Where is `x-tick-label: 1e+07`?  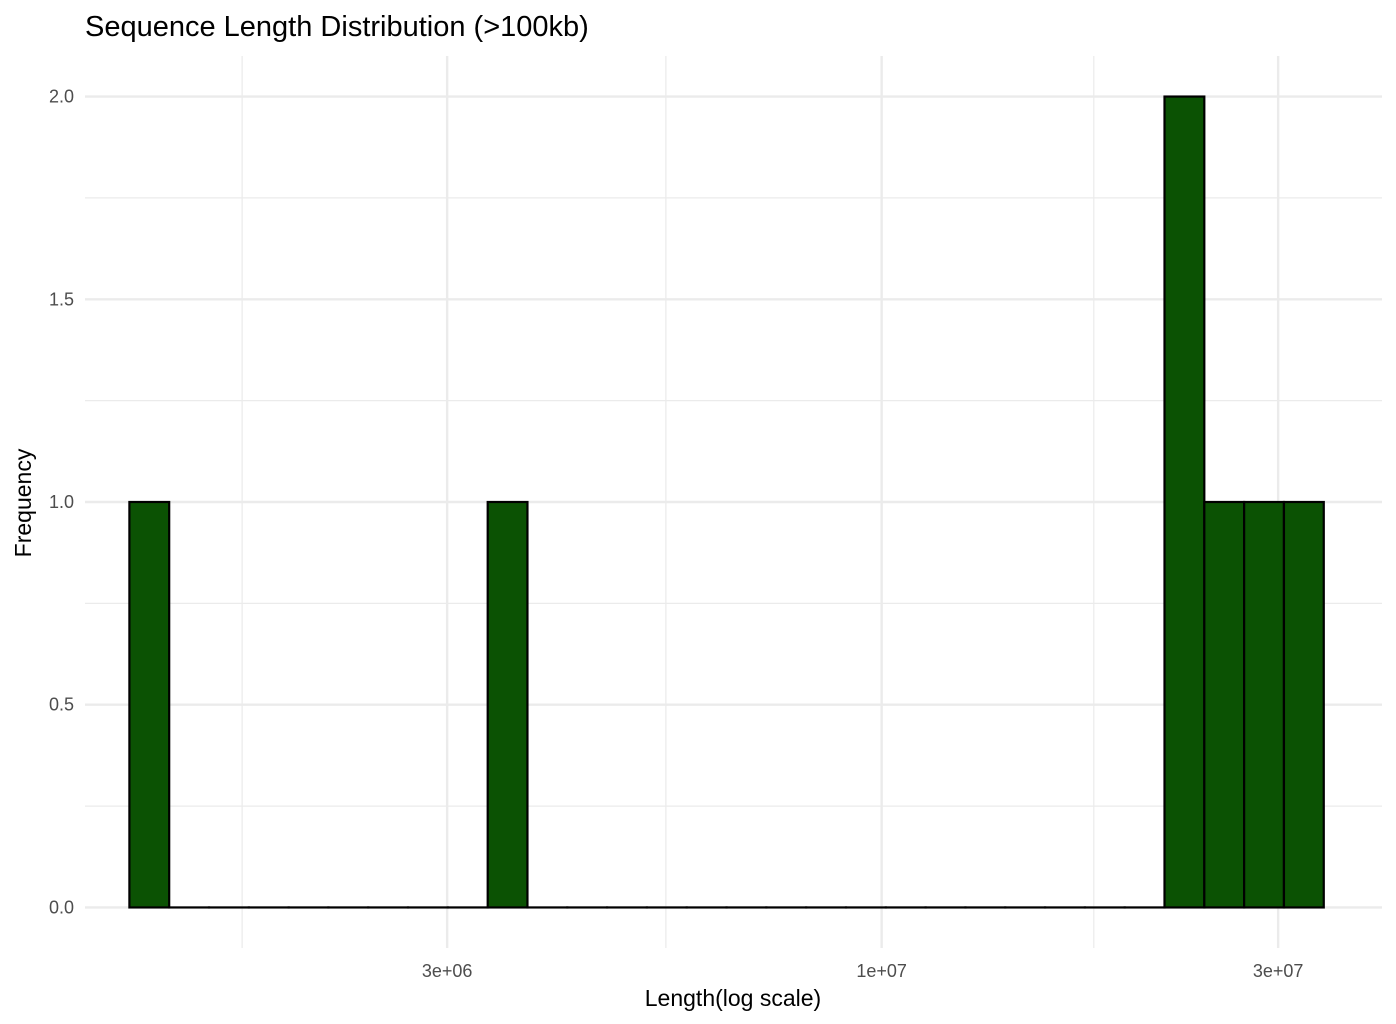 x-tick-label: 1e+07 is located at coordinates (881, 971).